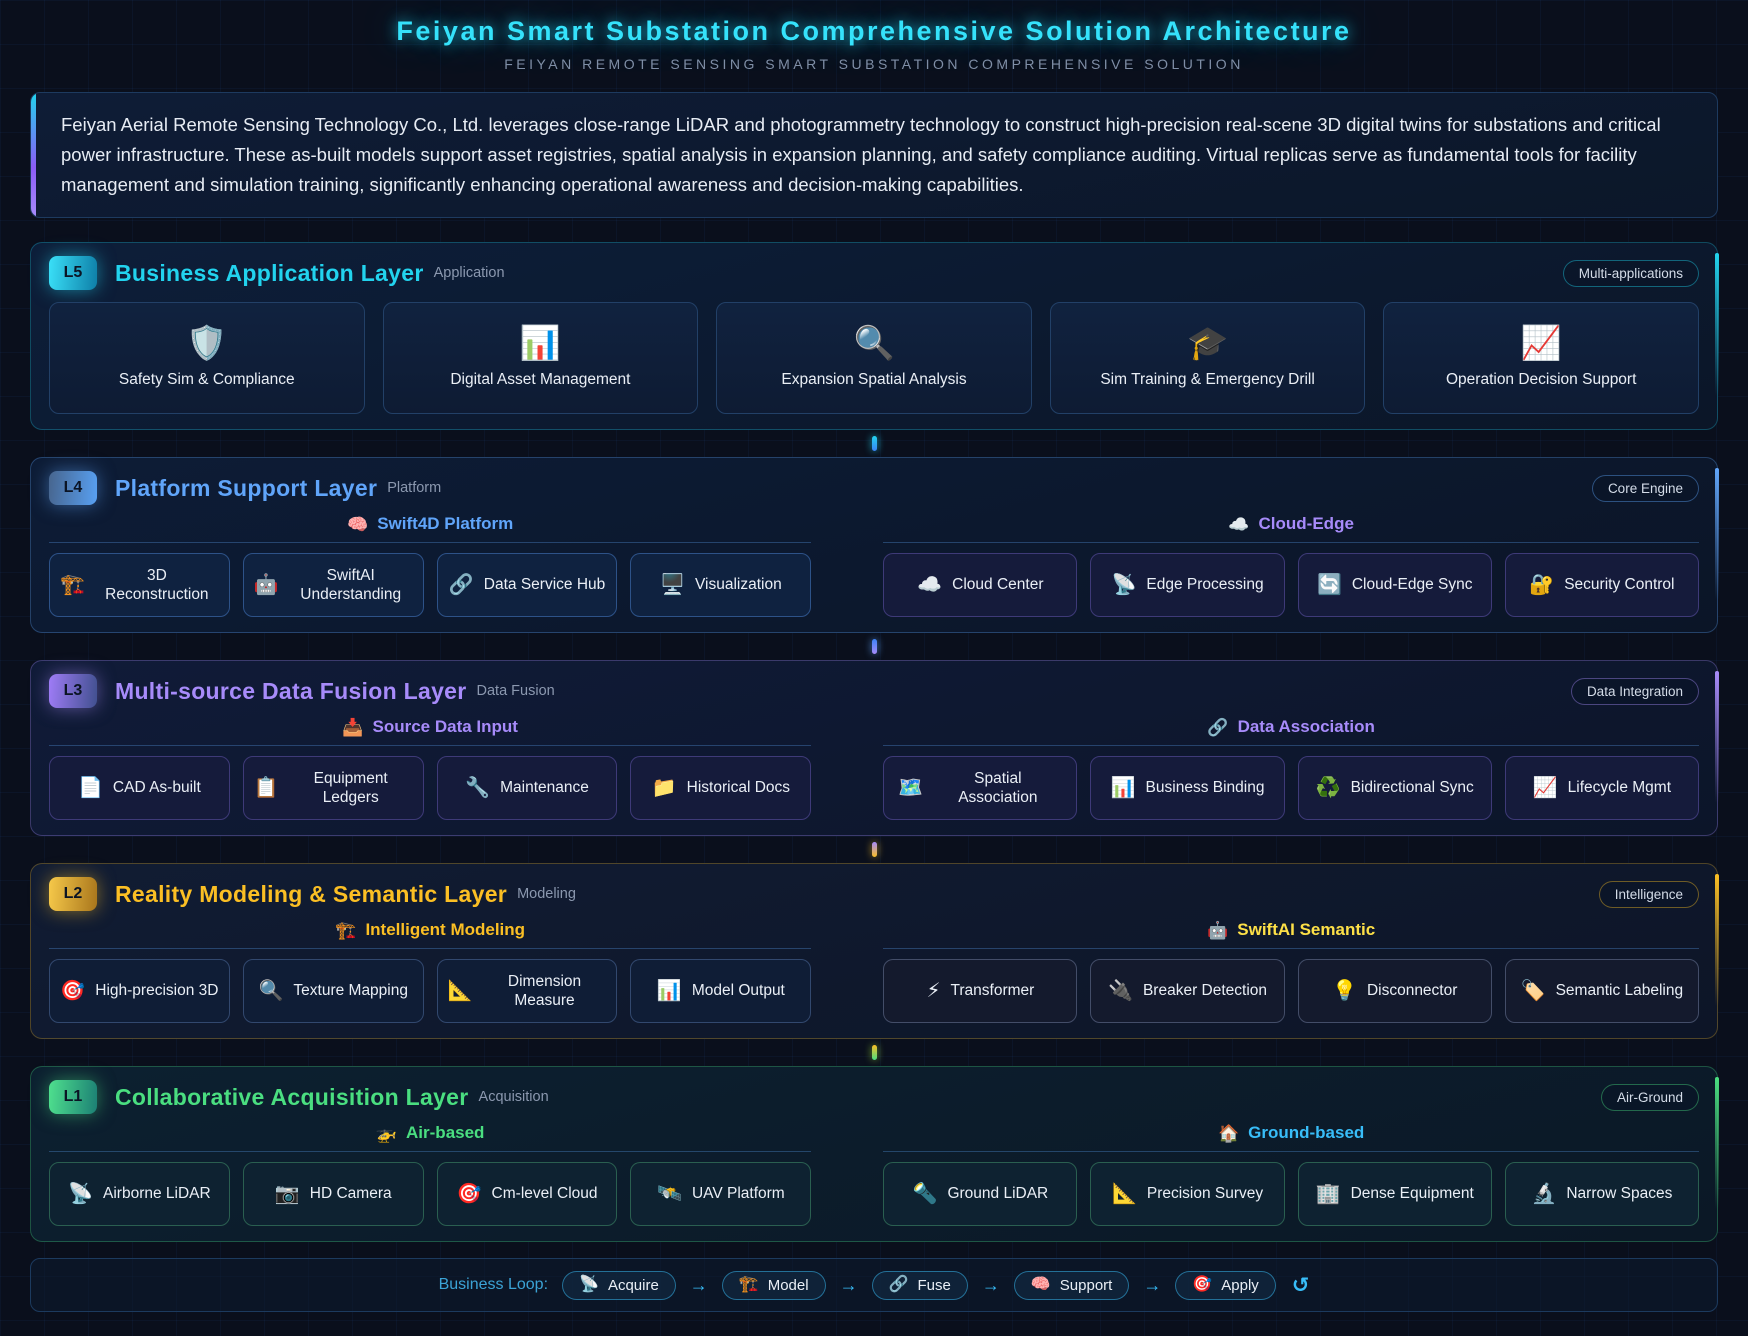 This screenshot has height=1336, width=1748. What do you see at coordinates (1306, 1132) in the screenshot?
I see `group-title: Ground-based` at bounding box center [1306, 1132].